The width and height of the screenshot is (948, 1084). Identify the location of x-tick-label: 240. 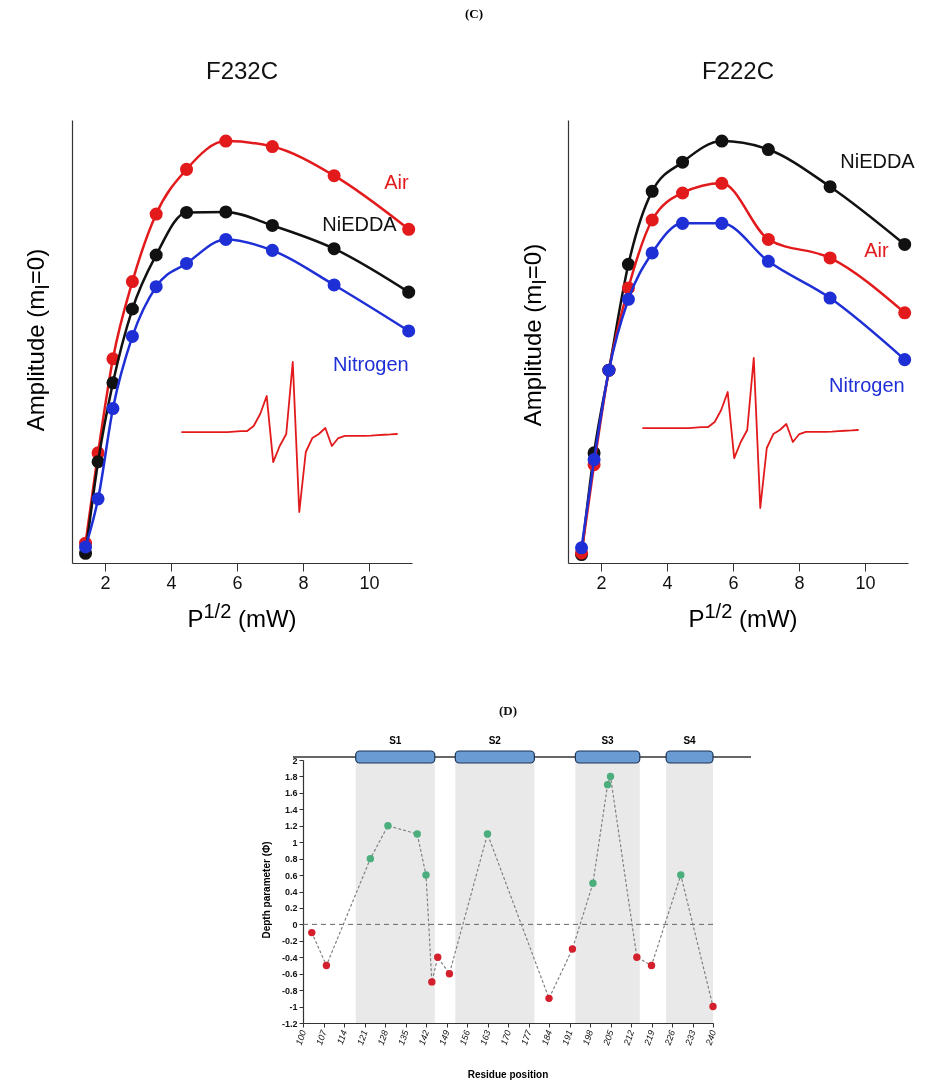
(711, 1038).